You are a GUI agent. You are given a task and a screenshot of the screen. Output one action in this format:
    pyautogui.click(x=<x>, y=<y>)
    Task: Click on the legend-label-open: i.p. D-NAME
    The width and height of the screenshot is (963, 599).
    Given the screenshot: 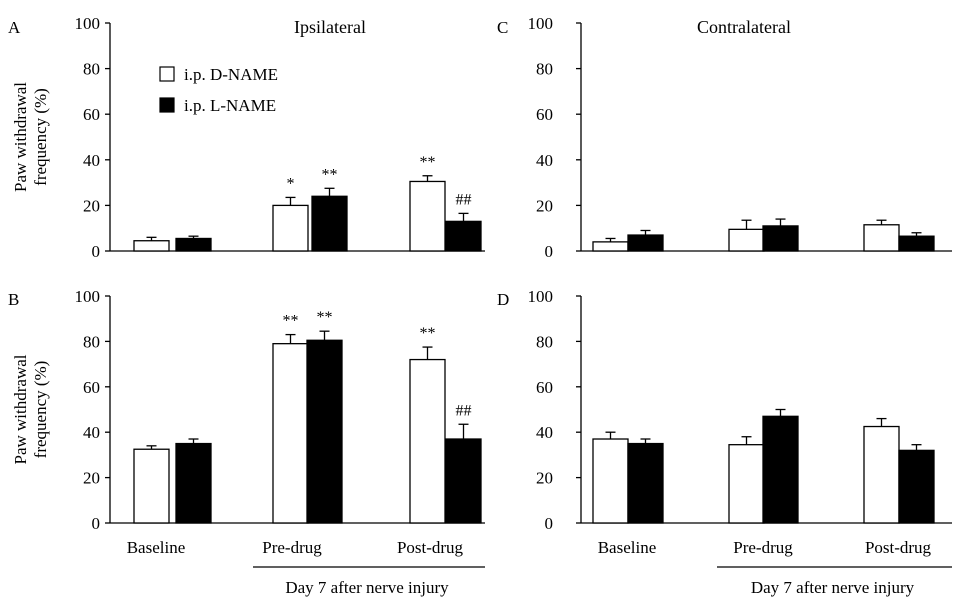 What is the action you would take?
    pyautogui.click(x=231, y=74)
    